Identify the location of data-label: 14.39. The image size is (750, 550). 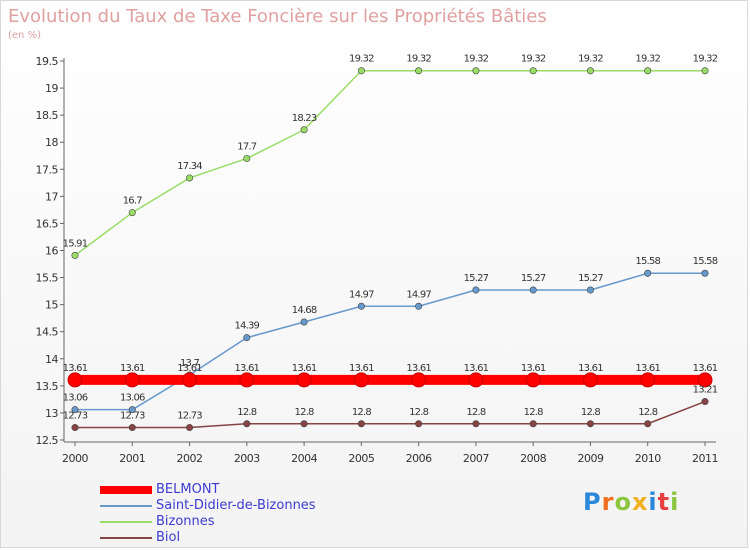
(246, 326).